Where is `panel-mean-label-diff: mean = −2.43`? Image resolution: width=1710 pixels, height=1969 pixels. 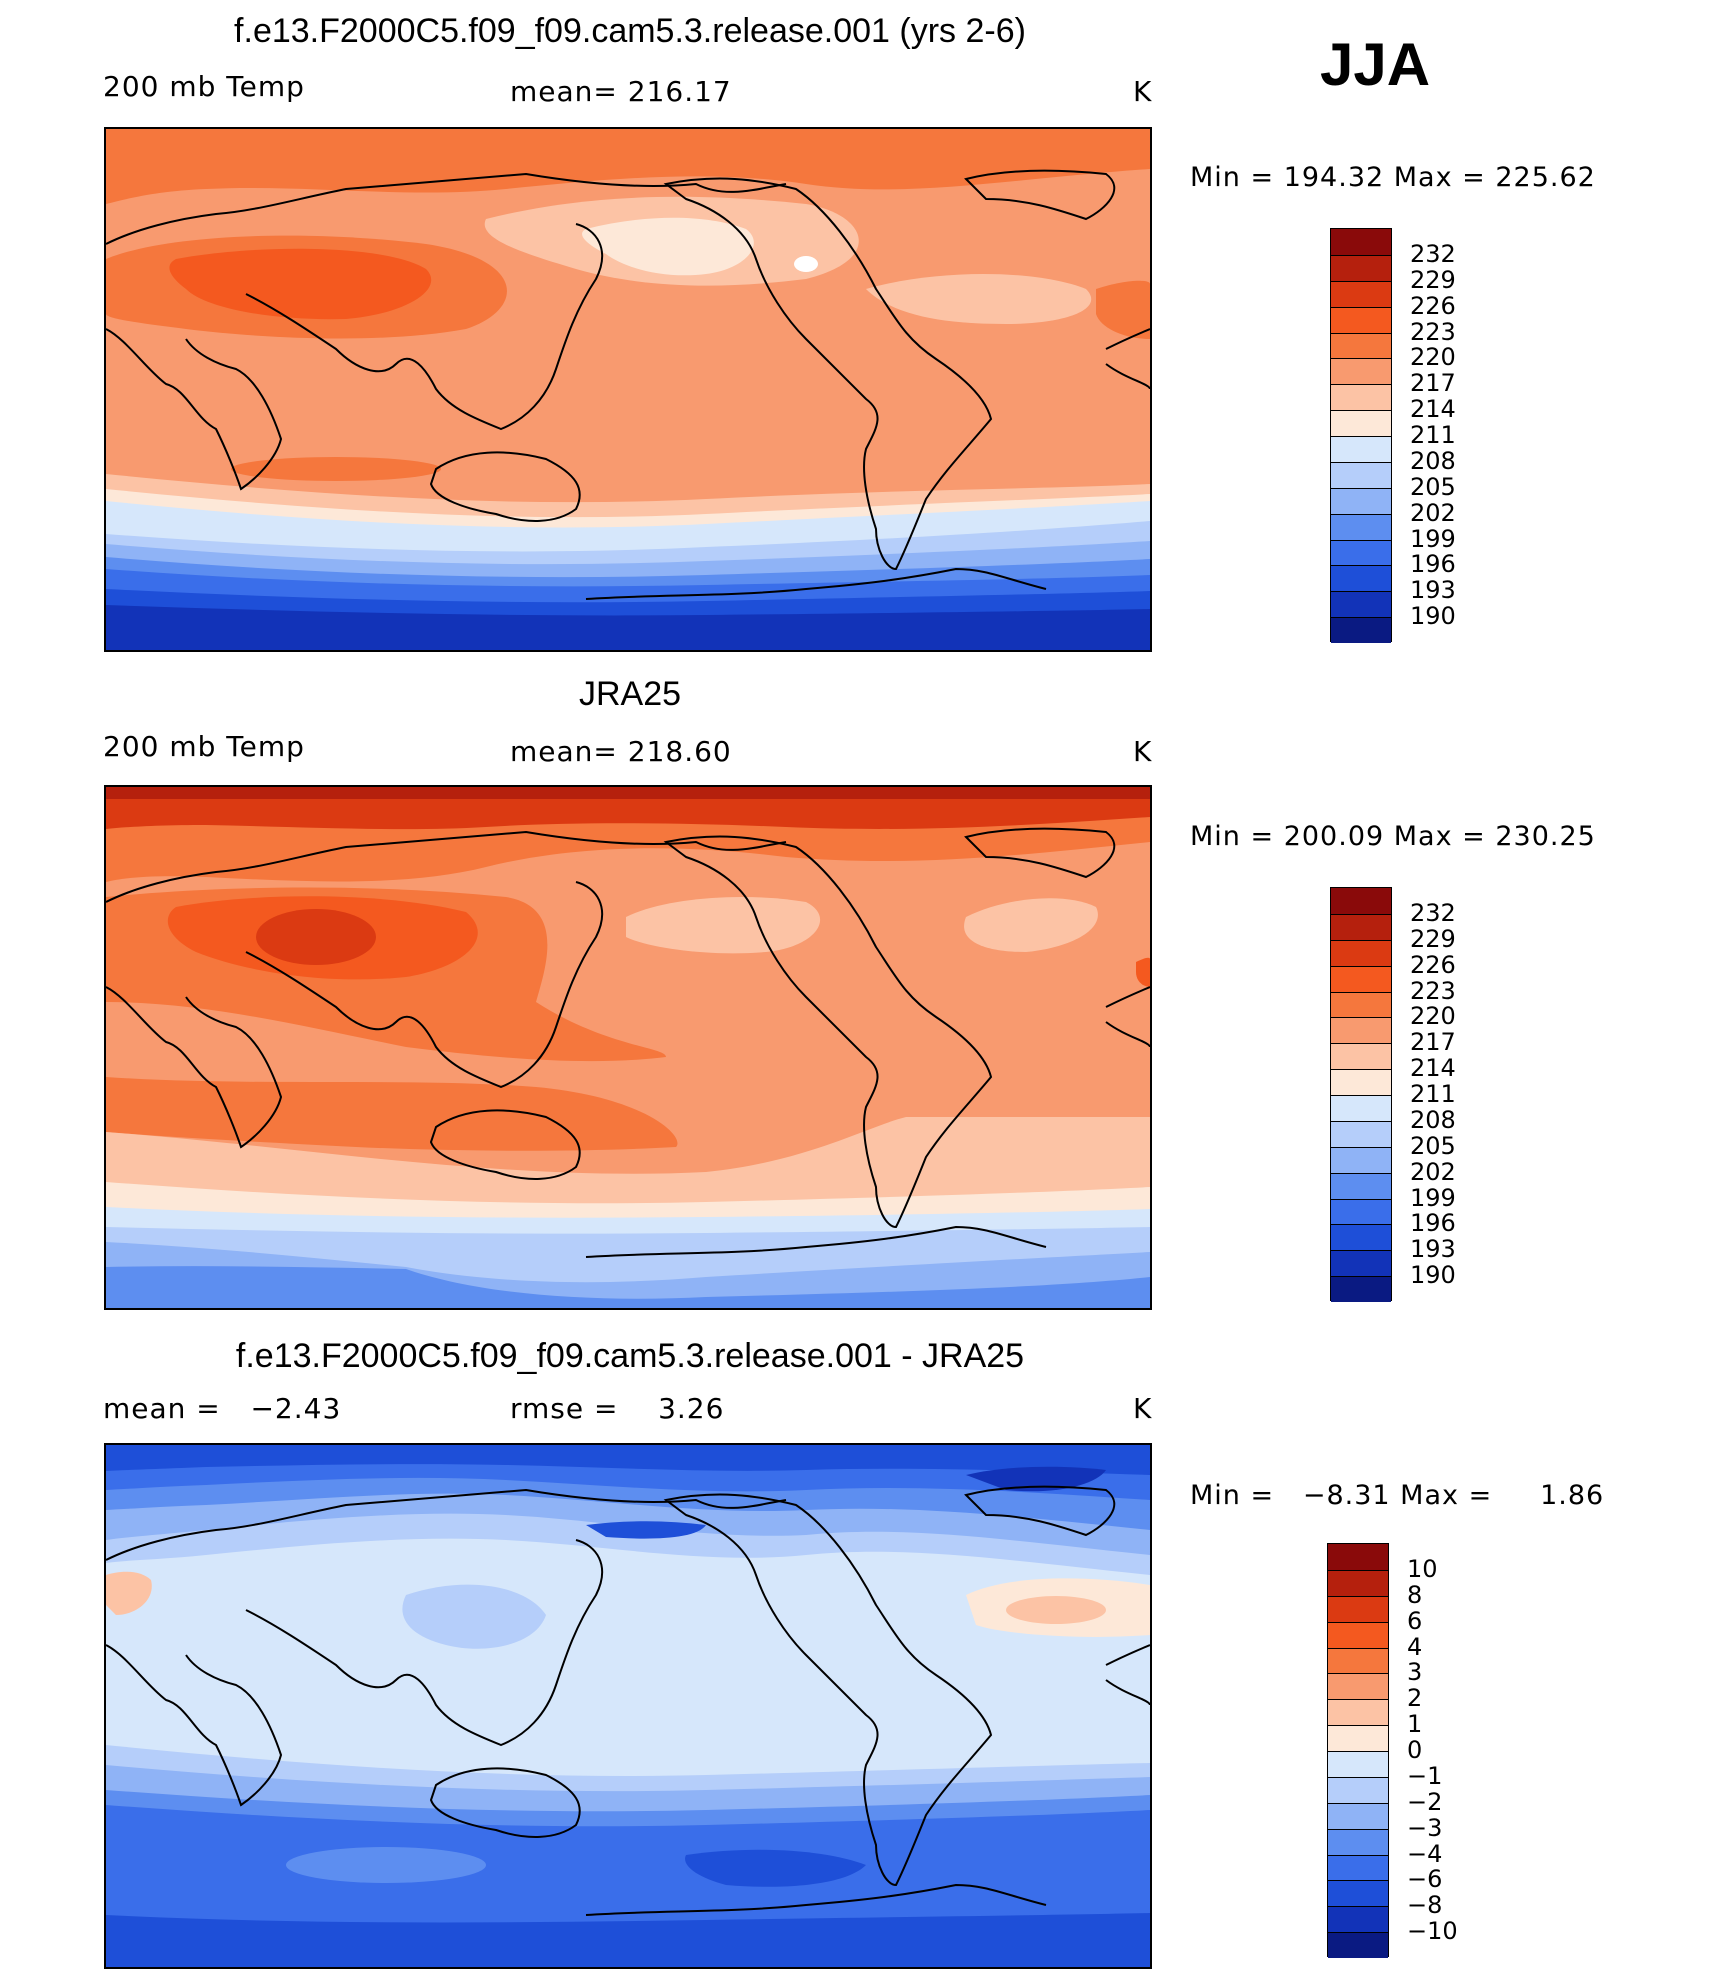
panel-mean-label-diff: mean = −2.43 is located at coordinates (222, 1408).